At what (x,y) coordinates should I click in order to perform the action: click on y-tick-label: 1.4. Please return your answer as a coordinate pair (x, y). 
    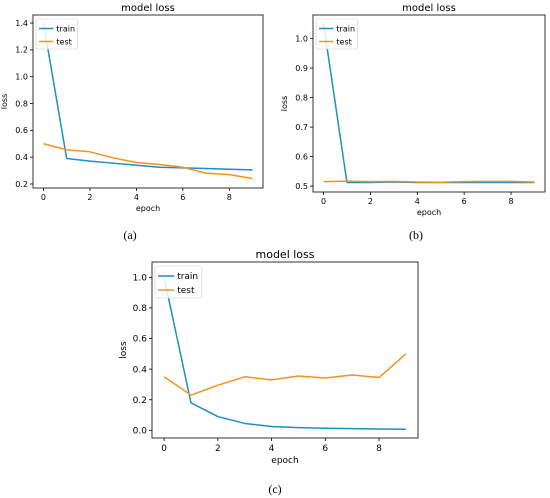
    Looking at the image, I should click on (21, 23).